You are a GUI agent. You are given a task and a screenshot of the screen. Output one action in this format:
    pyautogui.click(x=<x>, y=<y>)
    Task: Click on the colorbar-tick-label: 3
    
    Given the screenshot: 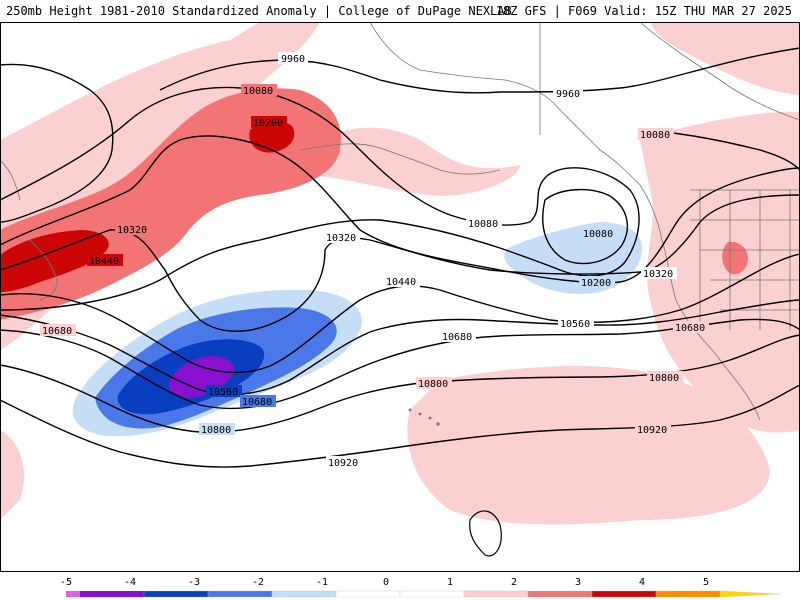 What is the action you would take?
    pyautogui.click(x=578, y=582)
    